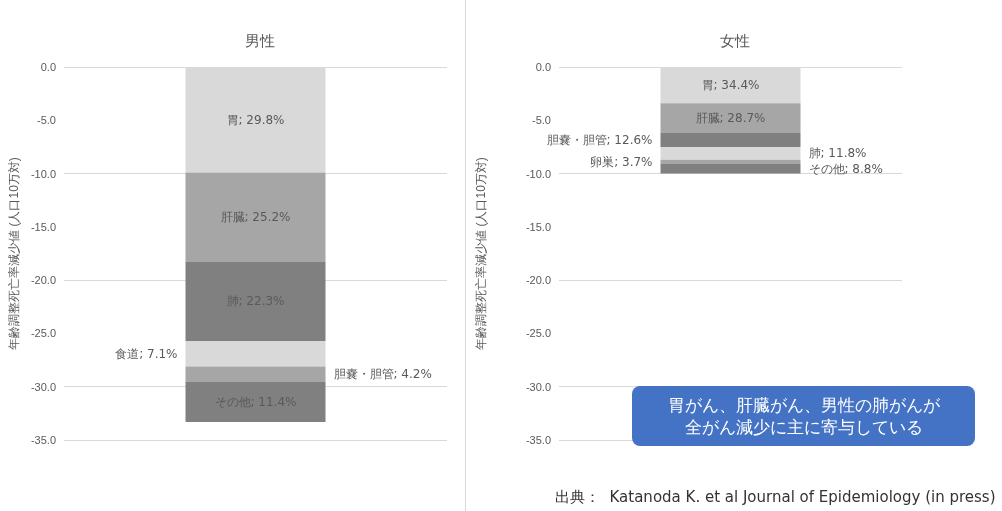  I want to click on annotation: 肝臓; 28.7%, so click(730, 118).